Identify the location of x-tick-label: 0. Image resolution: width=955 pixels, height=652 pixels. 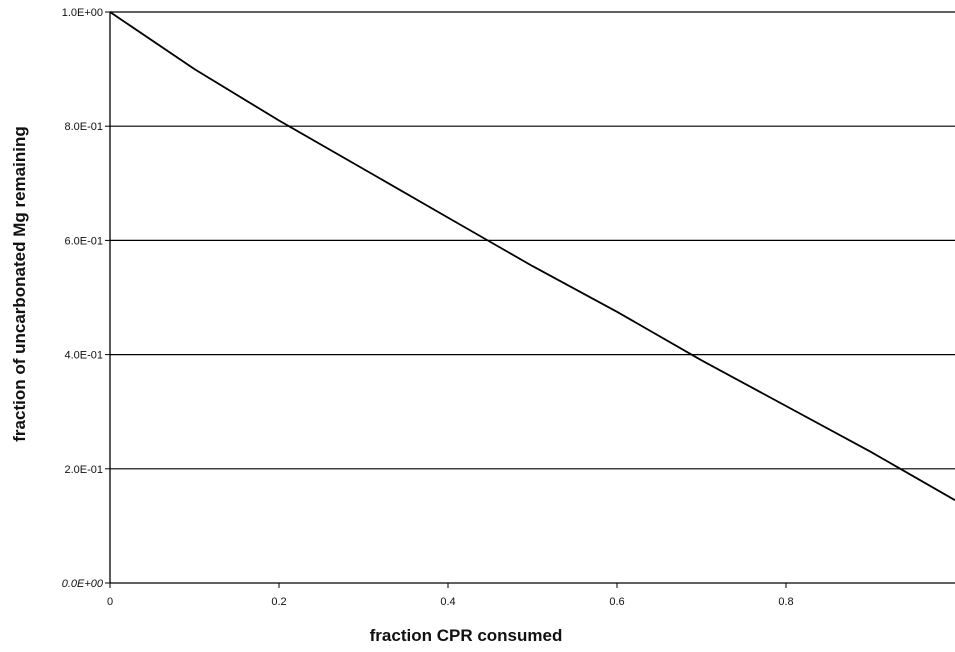
(110, 602).